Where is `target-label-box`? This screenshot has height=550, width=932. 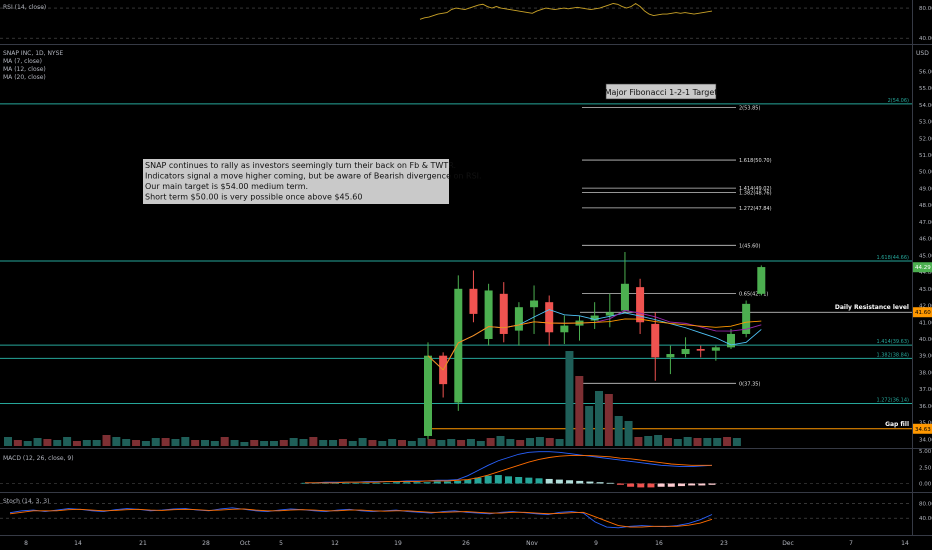
target-label-box is located at coordinates (661, 91).